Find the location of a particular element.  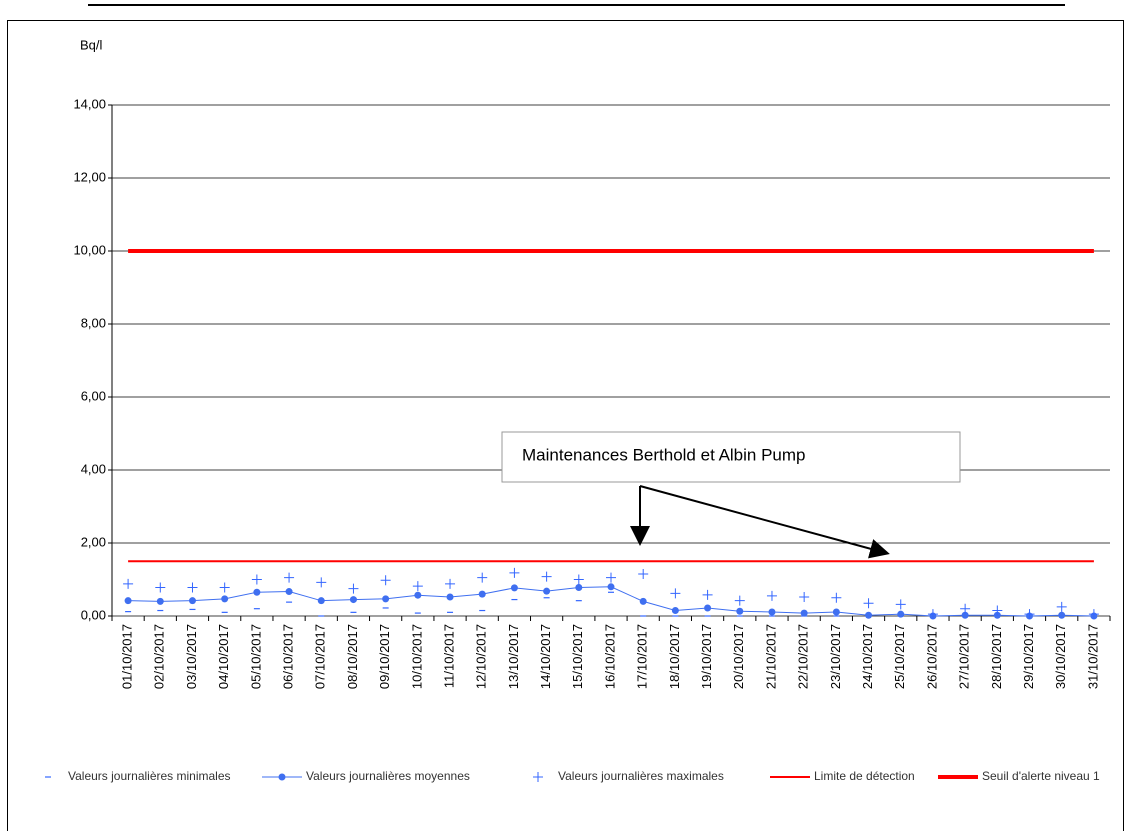

x-tick-label: 20/10/2017 is located at coordinates (738, 656).